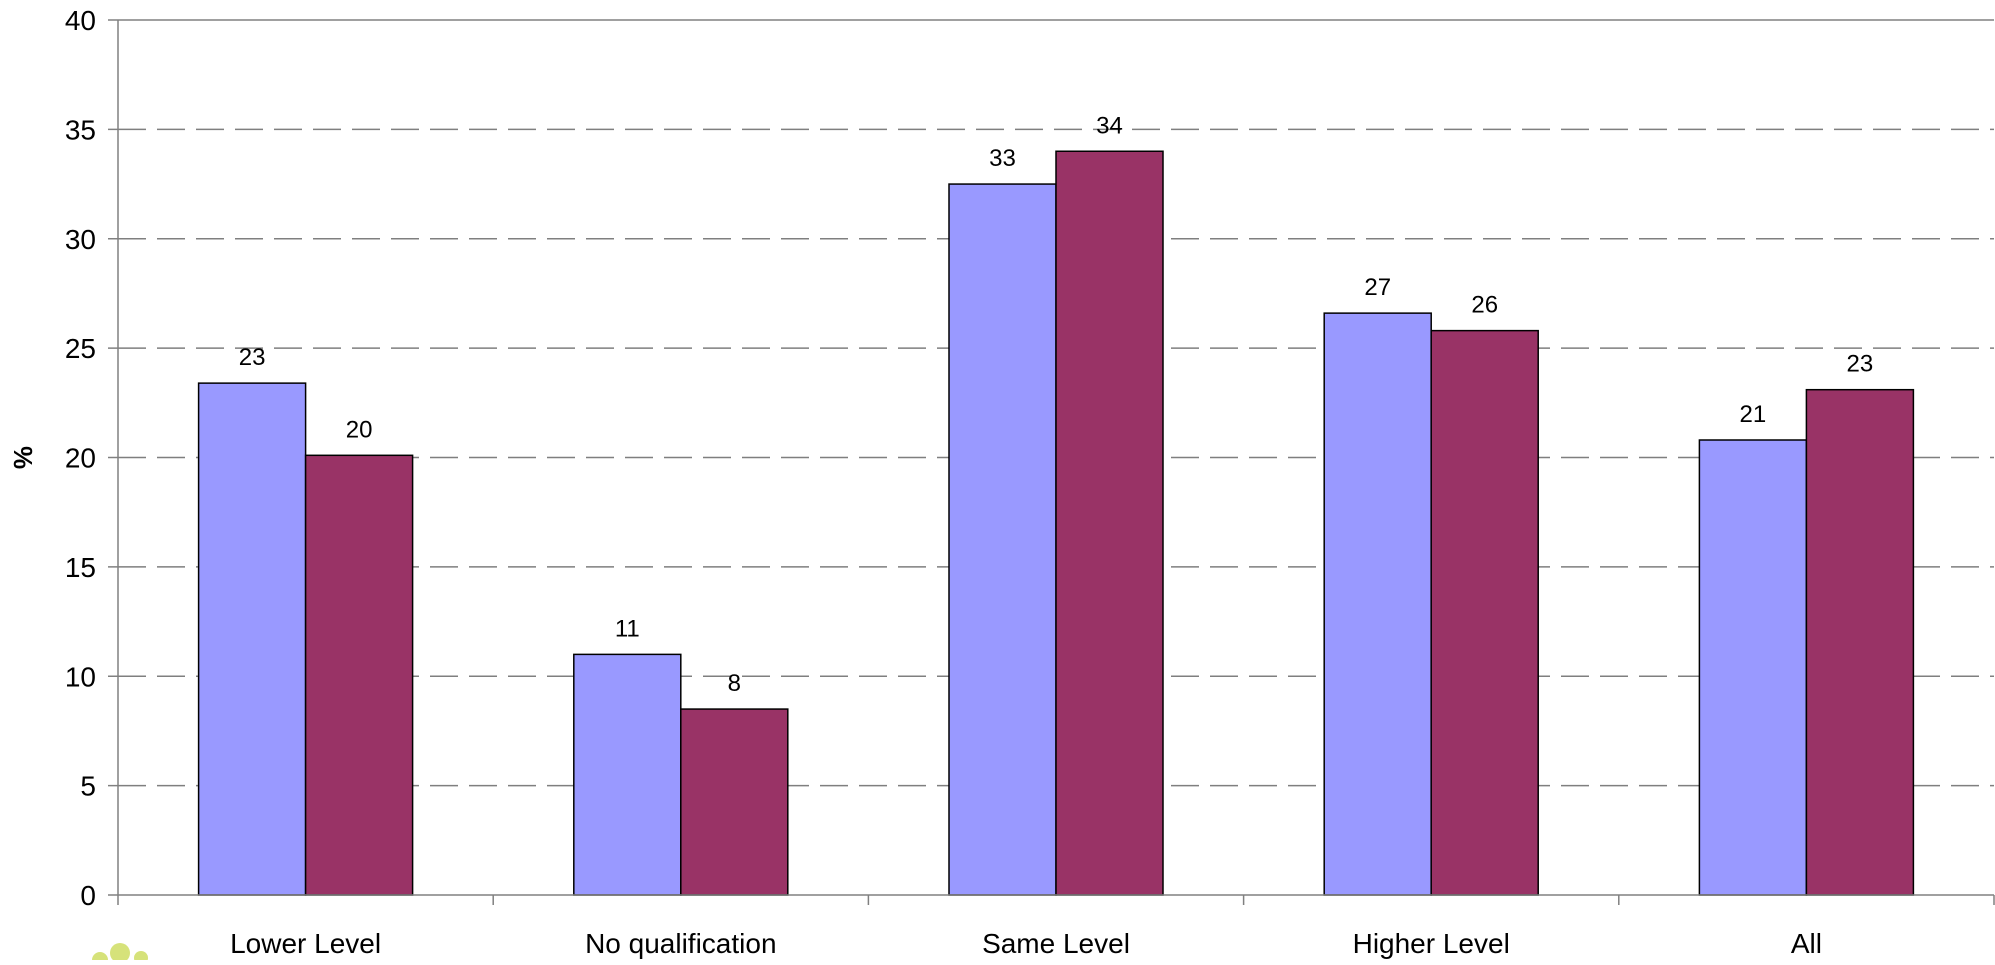  I want to click on y-tick-label: 25, so click(80, 348).